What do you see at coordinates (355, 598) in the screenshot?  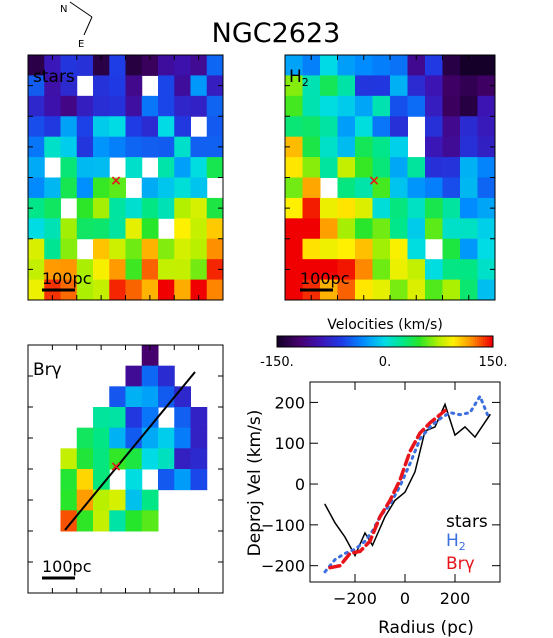 I see `x-tick-label: −200` at bounding box center [355, 598].